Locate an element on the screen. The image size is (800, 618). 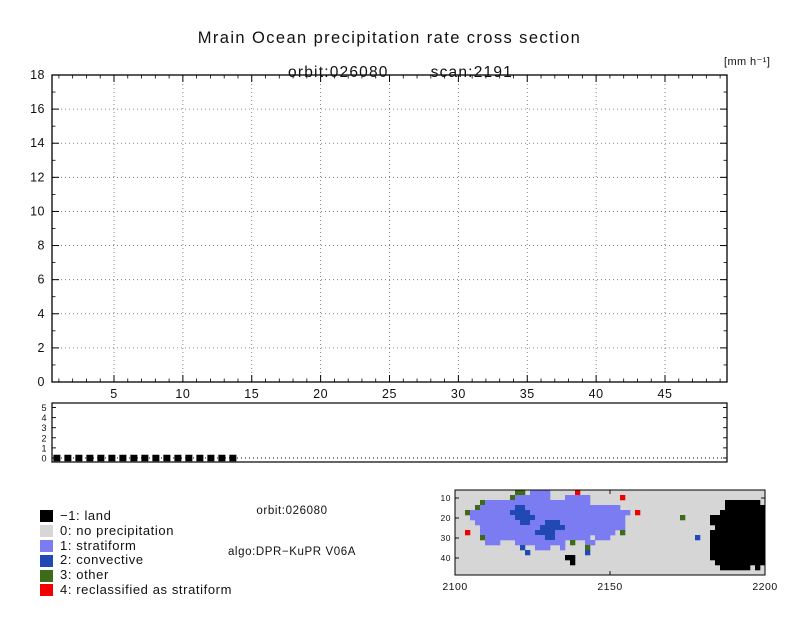
x-tick-label: 35 is located at coordinates (527, 394).